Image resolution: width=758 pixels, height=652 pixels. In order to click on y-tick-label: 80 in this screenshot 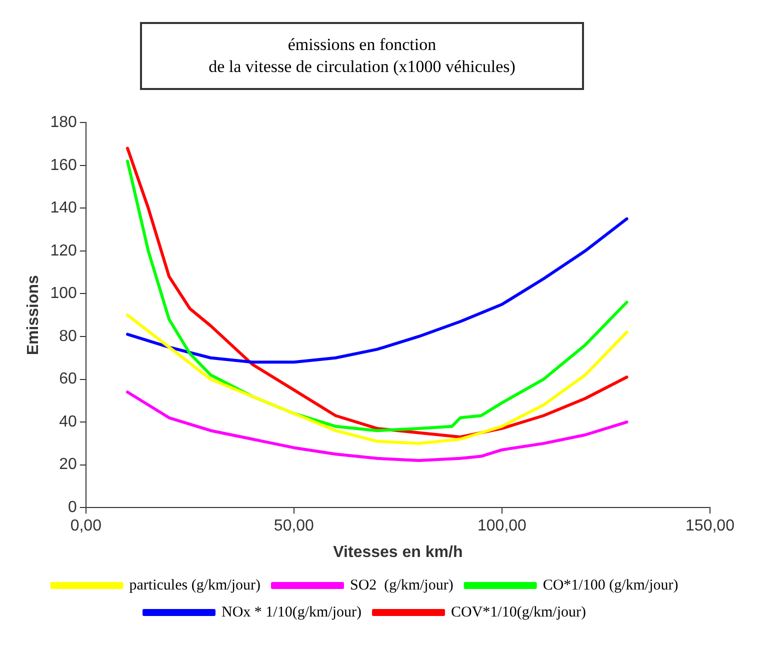, I will do `click(68, 336)`.